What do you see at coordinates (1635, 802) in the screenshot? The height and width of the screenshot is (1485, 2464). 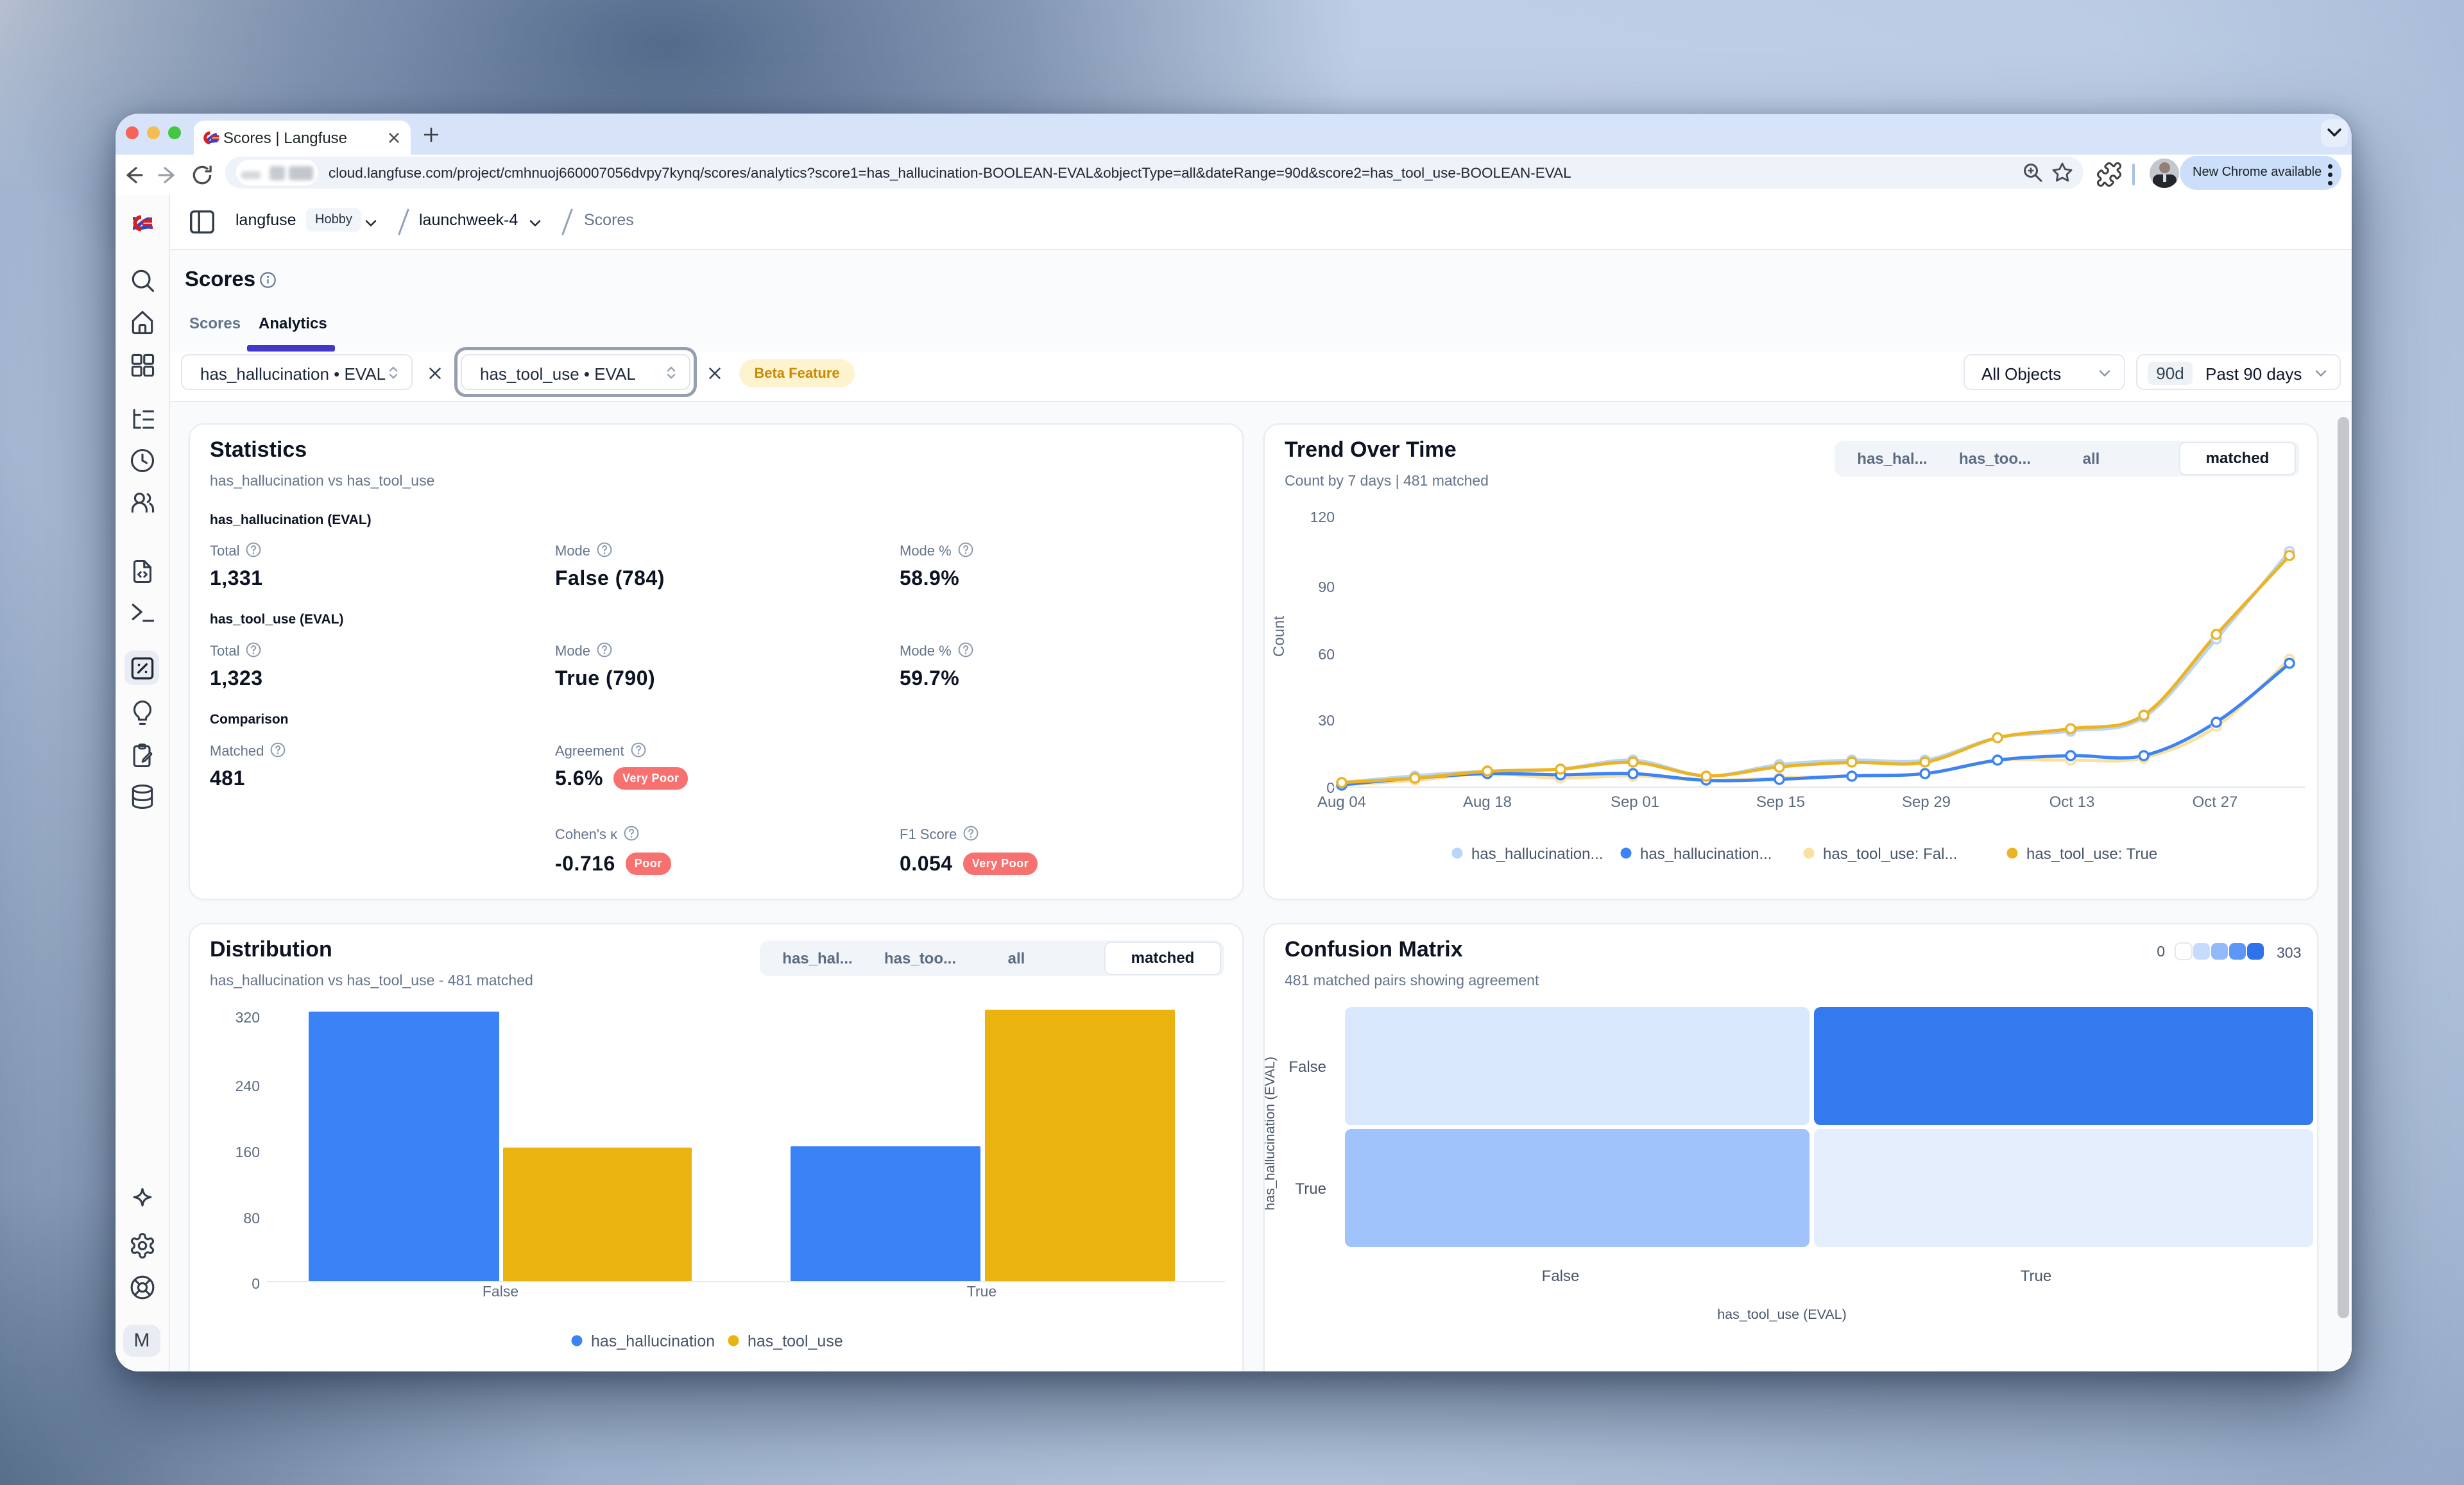 I see `svg-text: Sep 01` at bounding box center [1635, 802].